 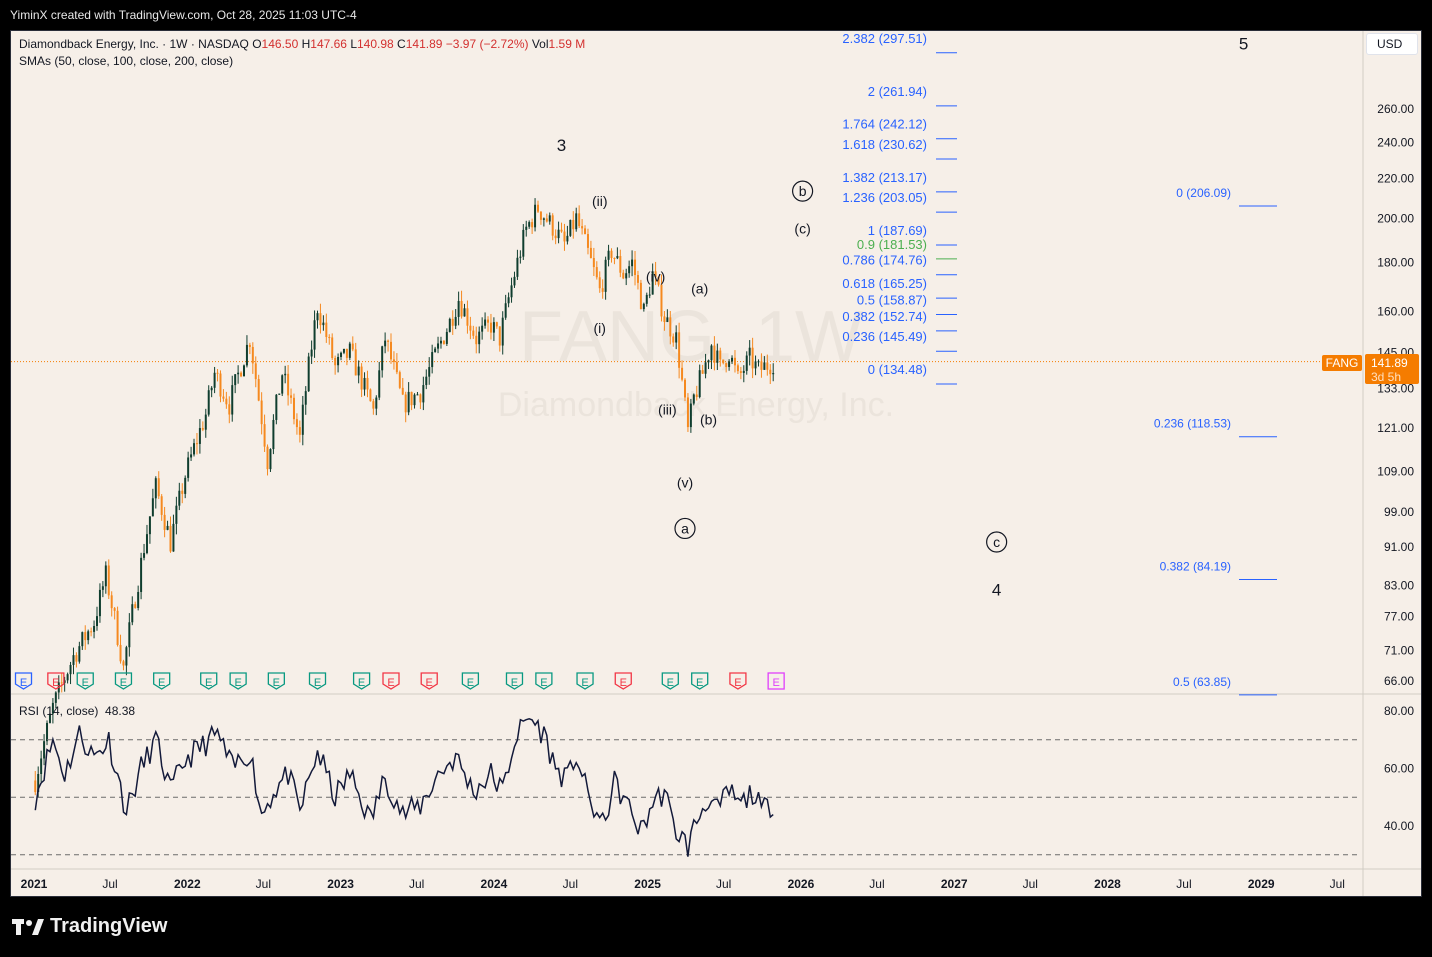 I want to click on wave-label: 3, so click(x=561, y=145).